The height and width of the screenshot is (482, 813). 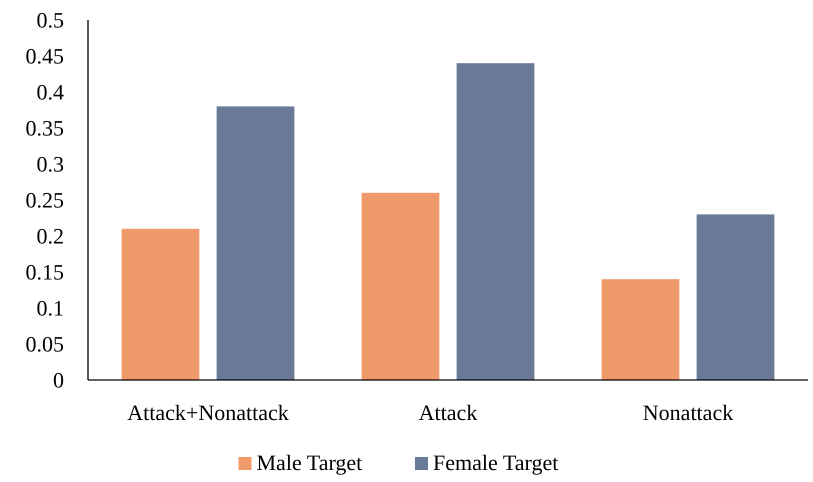 I want to click on legend-label: Female Target, so click(x=495, y=462).